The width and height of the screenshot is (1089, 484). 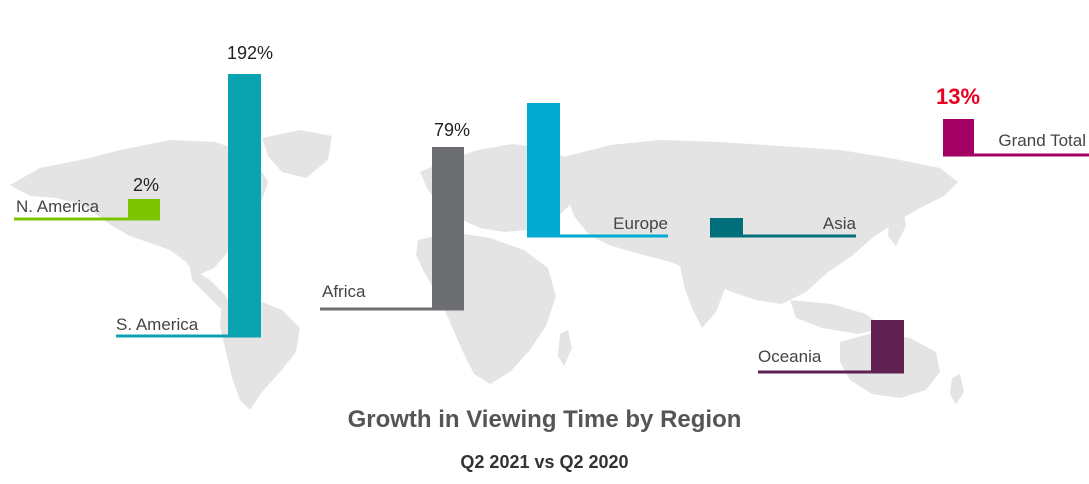 I want to click on category-label-europe: Europe, so click(x=640, y=223).